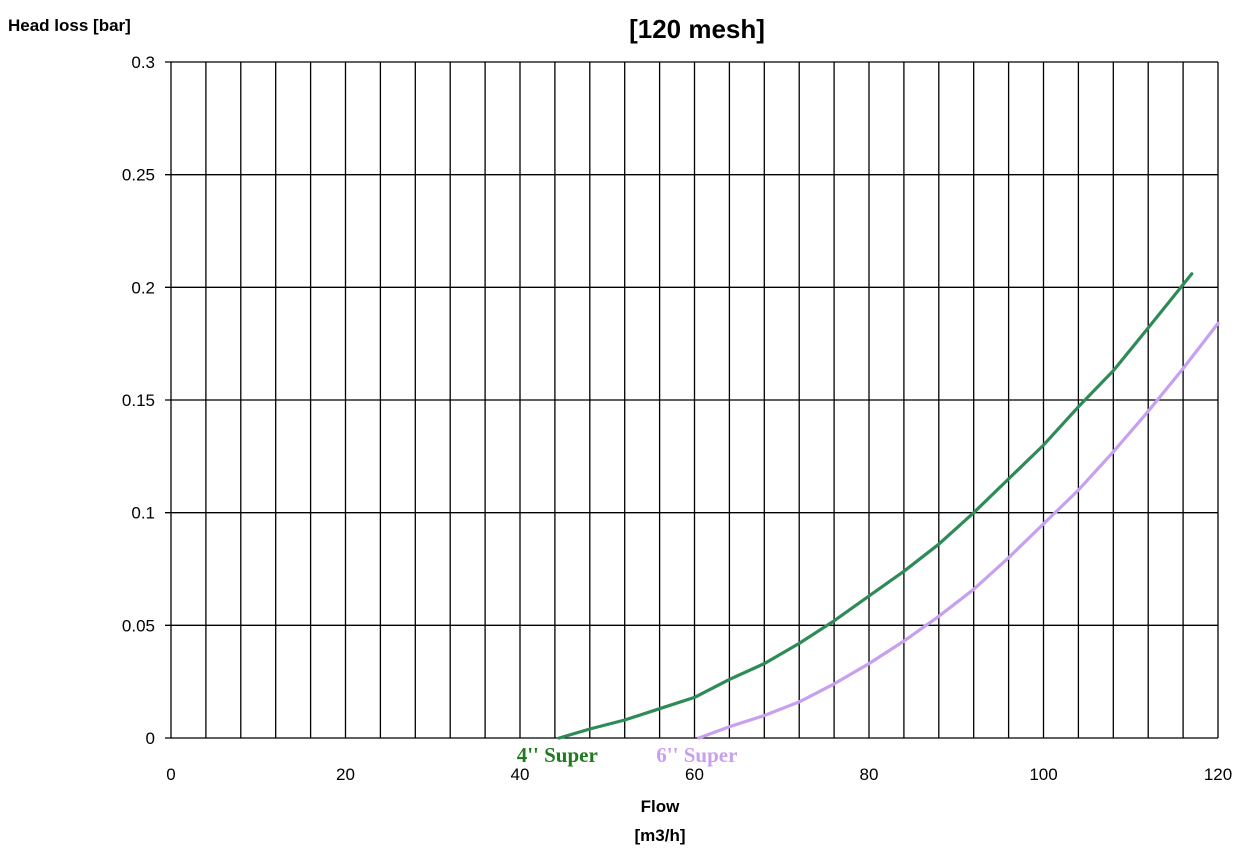 The height and width of the screenshot is (860, 1244). I want to click on chart-title: [120 mesh], so click(697, 29).